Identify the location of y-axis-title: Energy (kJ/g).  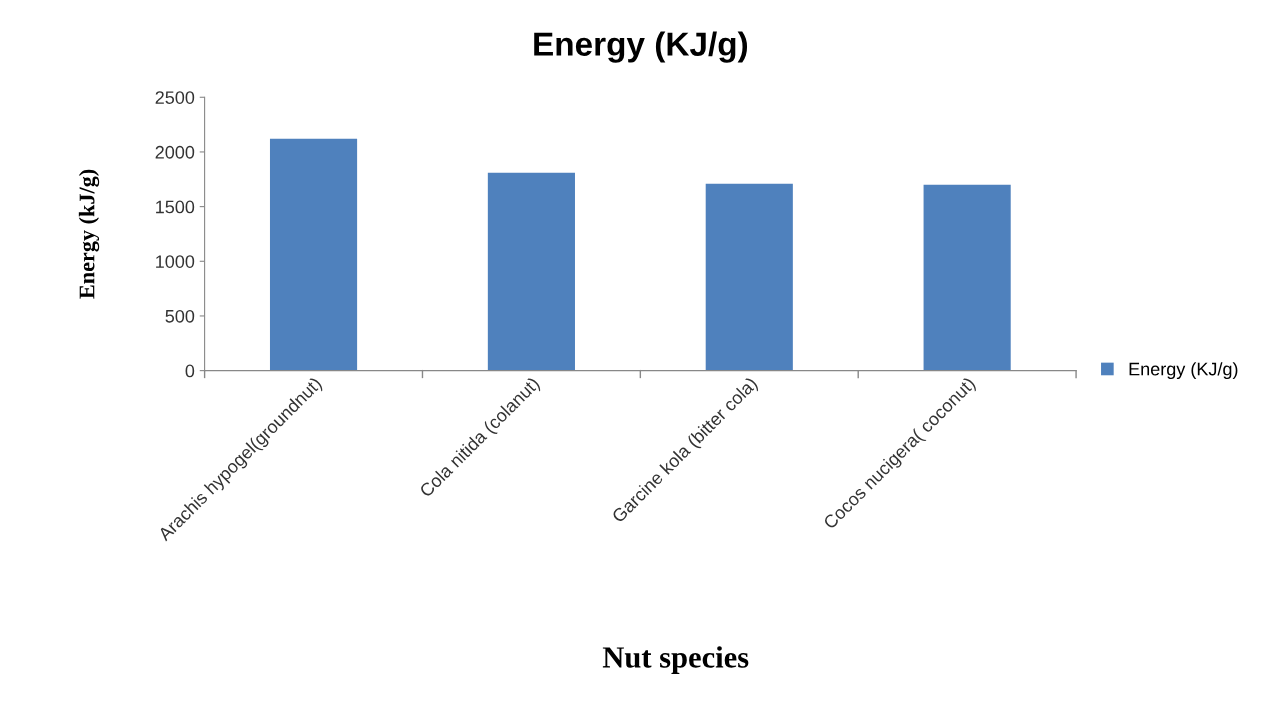
(89, 234).